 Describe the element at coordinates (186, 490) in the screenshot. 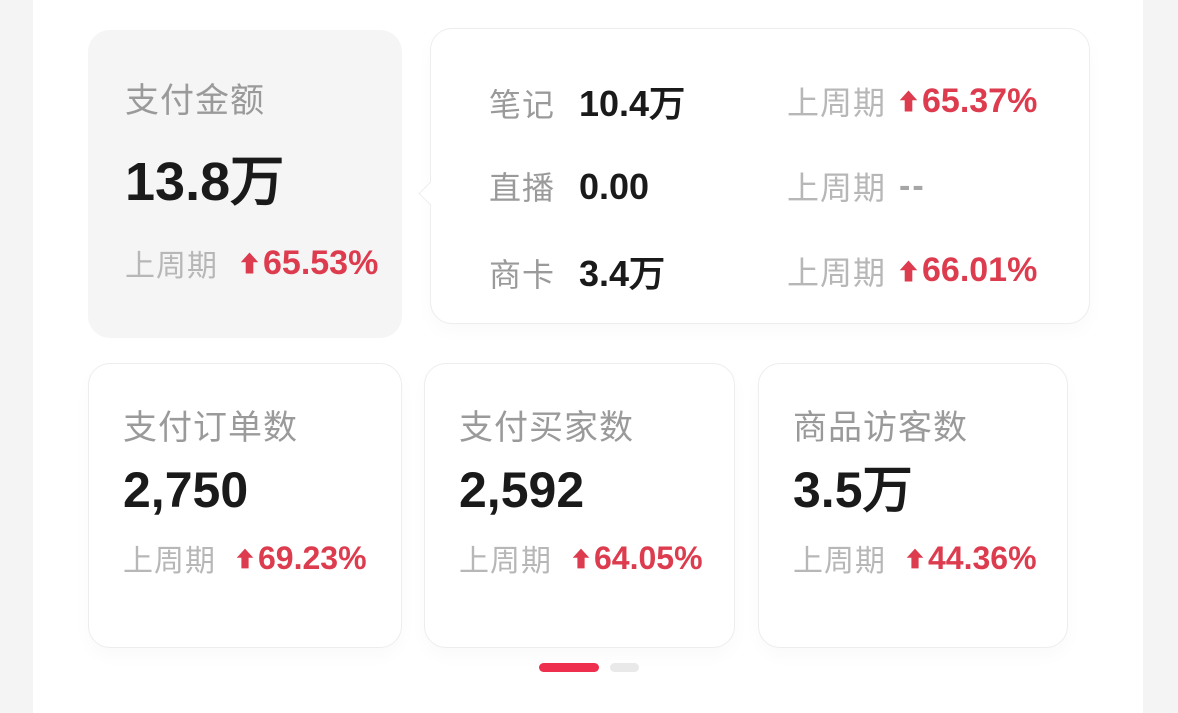

I see `metric-value: 2,750` at that location.